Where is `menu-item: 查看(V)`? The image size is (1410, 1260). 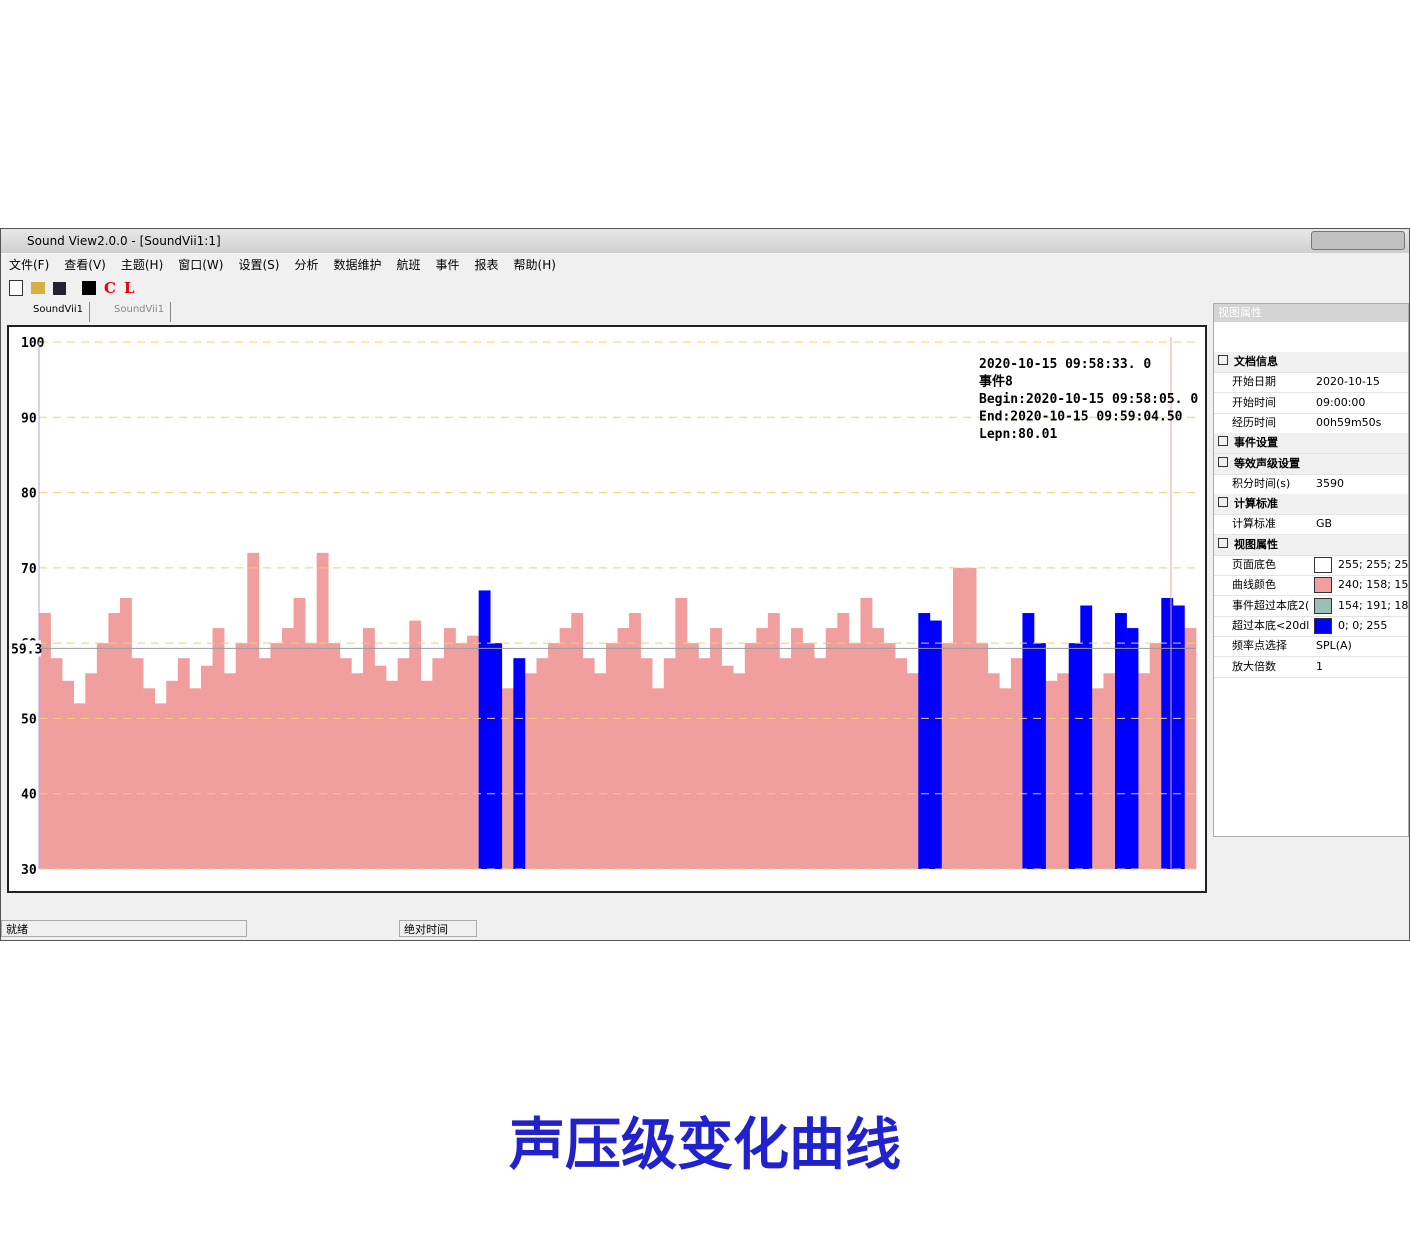
menu-item: 查看(V) is located at coordinates (85, 265).